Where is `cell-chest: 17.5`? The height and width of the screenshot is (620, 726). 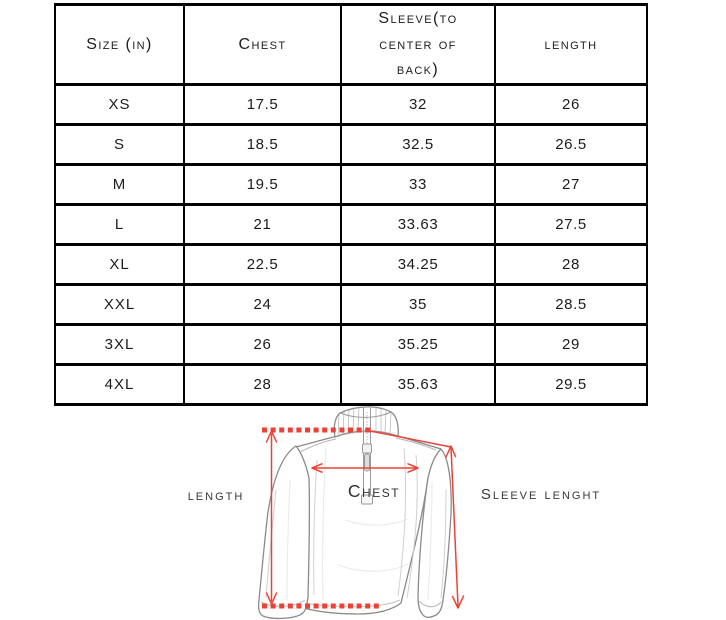 cell-chest: 17.5 is located at coordinates (262, 104).